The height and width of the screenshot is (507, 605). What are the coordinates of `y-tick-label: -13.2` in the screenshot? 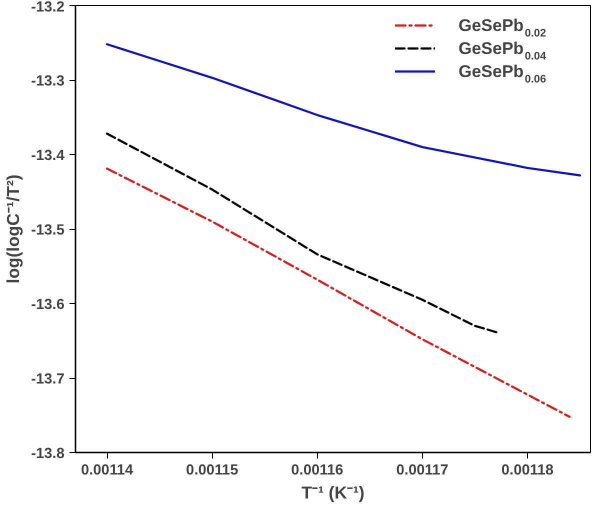 It's located at (47, 8).